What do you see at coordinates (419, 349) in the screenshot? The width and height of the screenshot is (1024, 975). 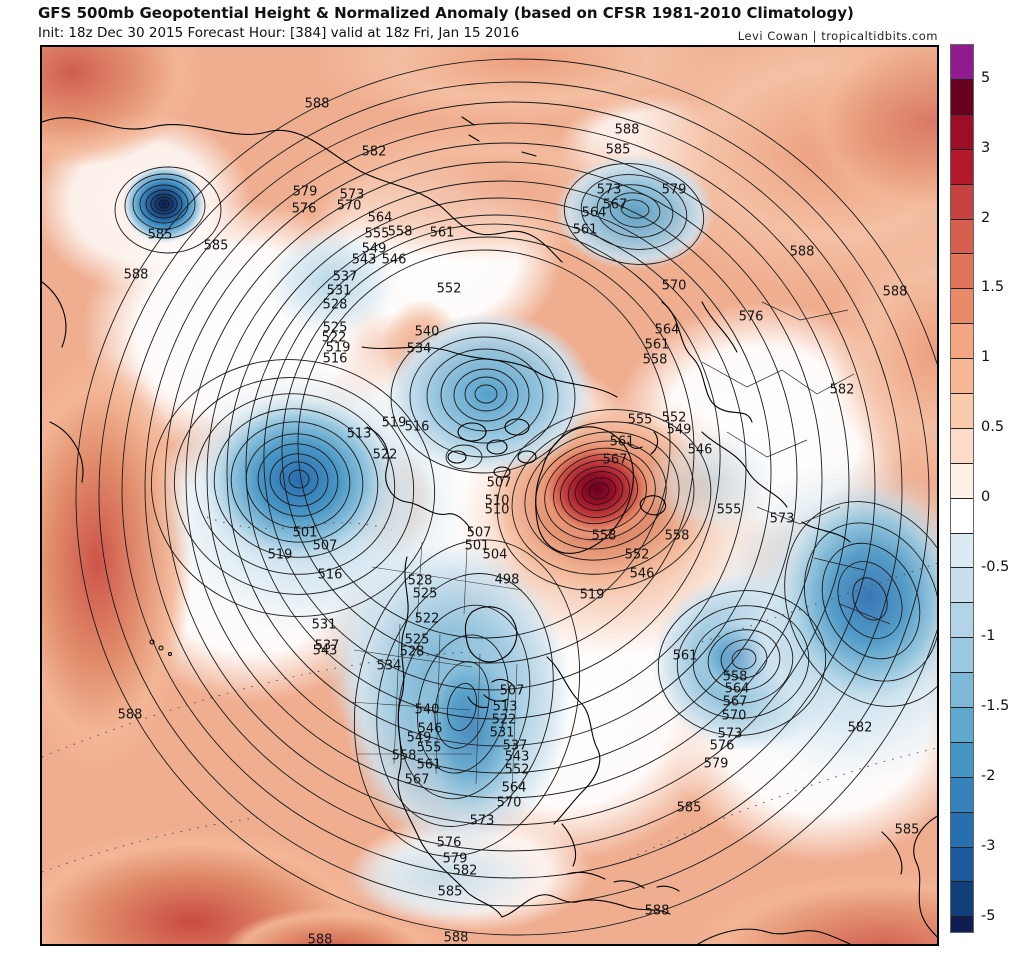 I see `contour-label: 534` at bounding box center [419, 349].